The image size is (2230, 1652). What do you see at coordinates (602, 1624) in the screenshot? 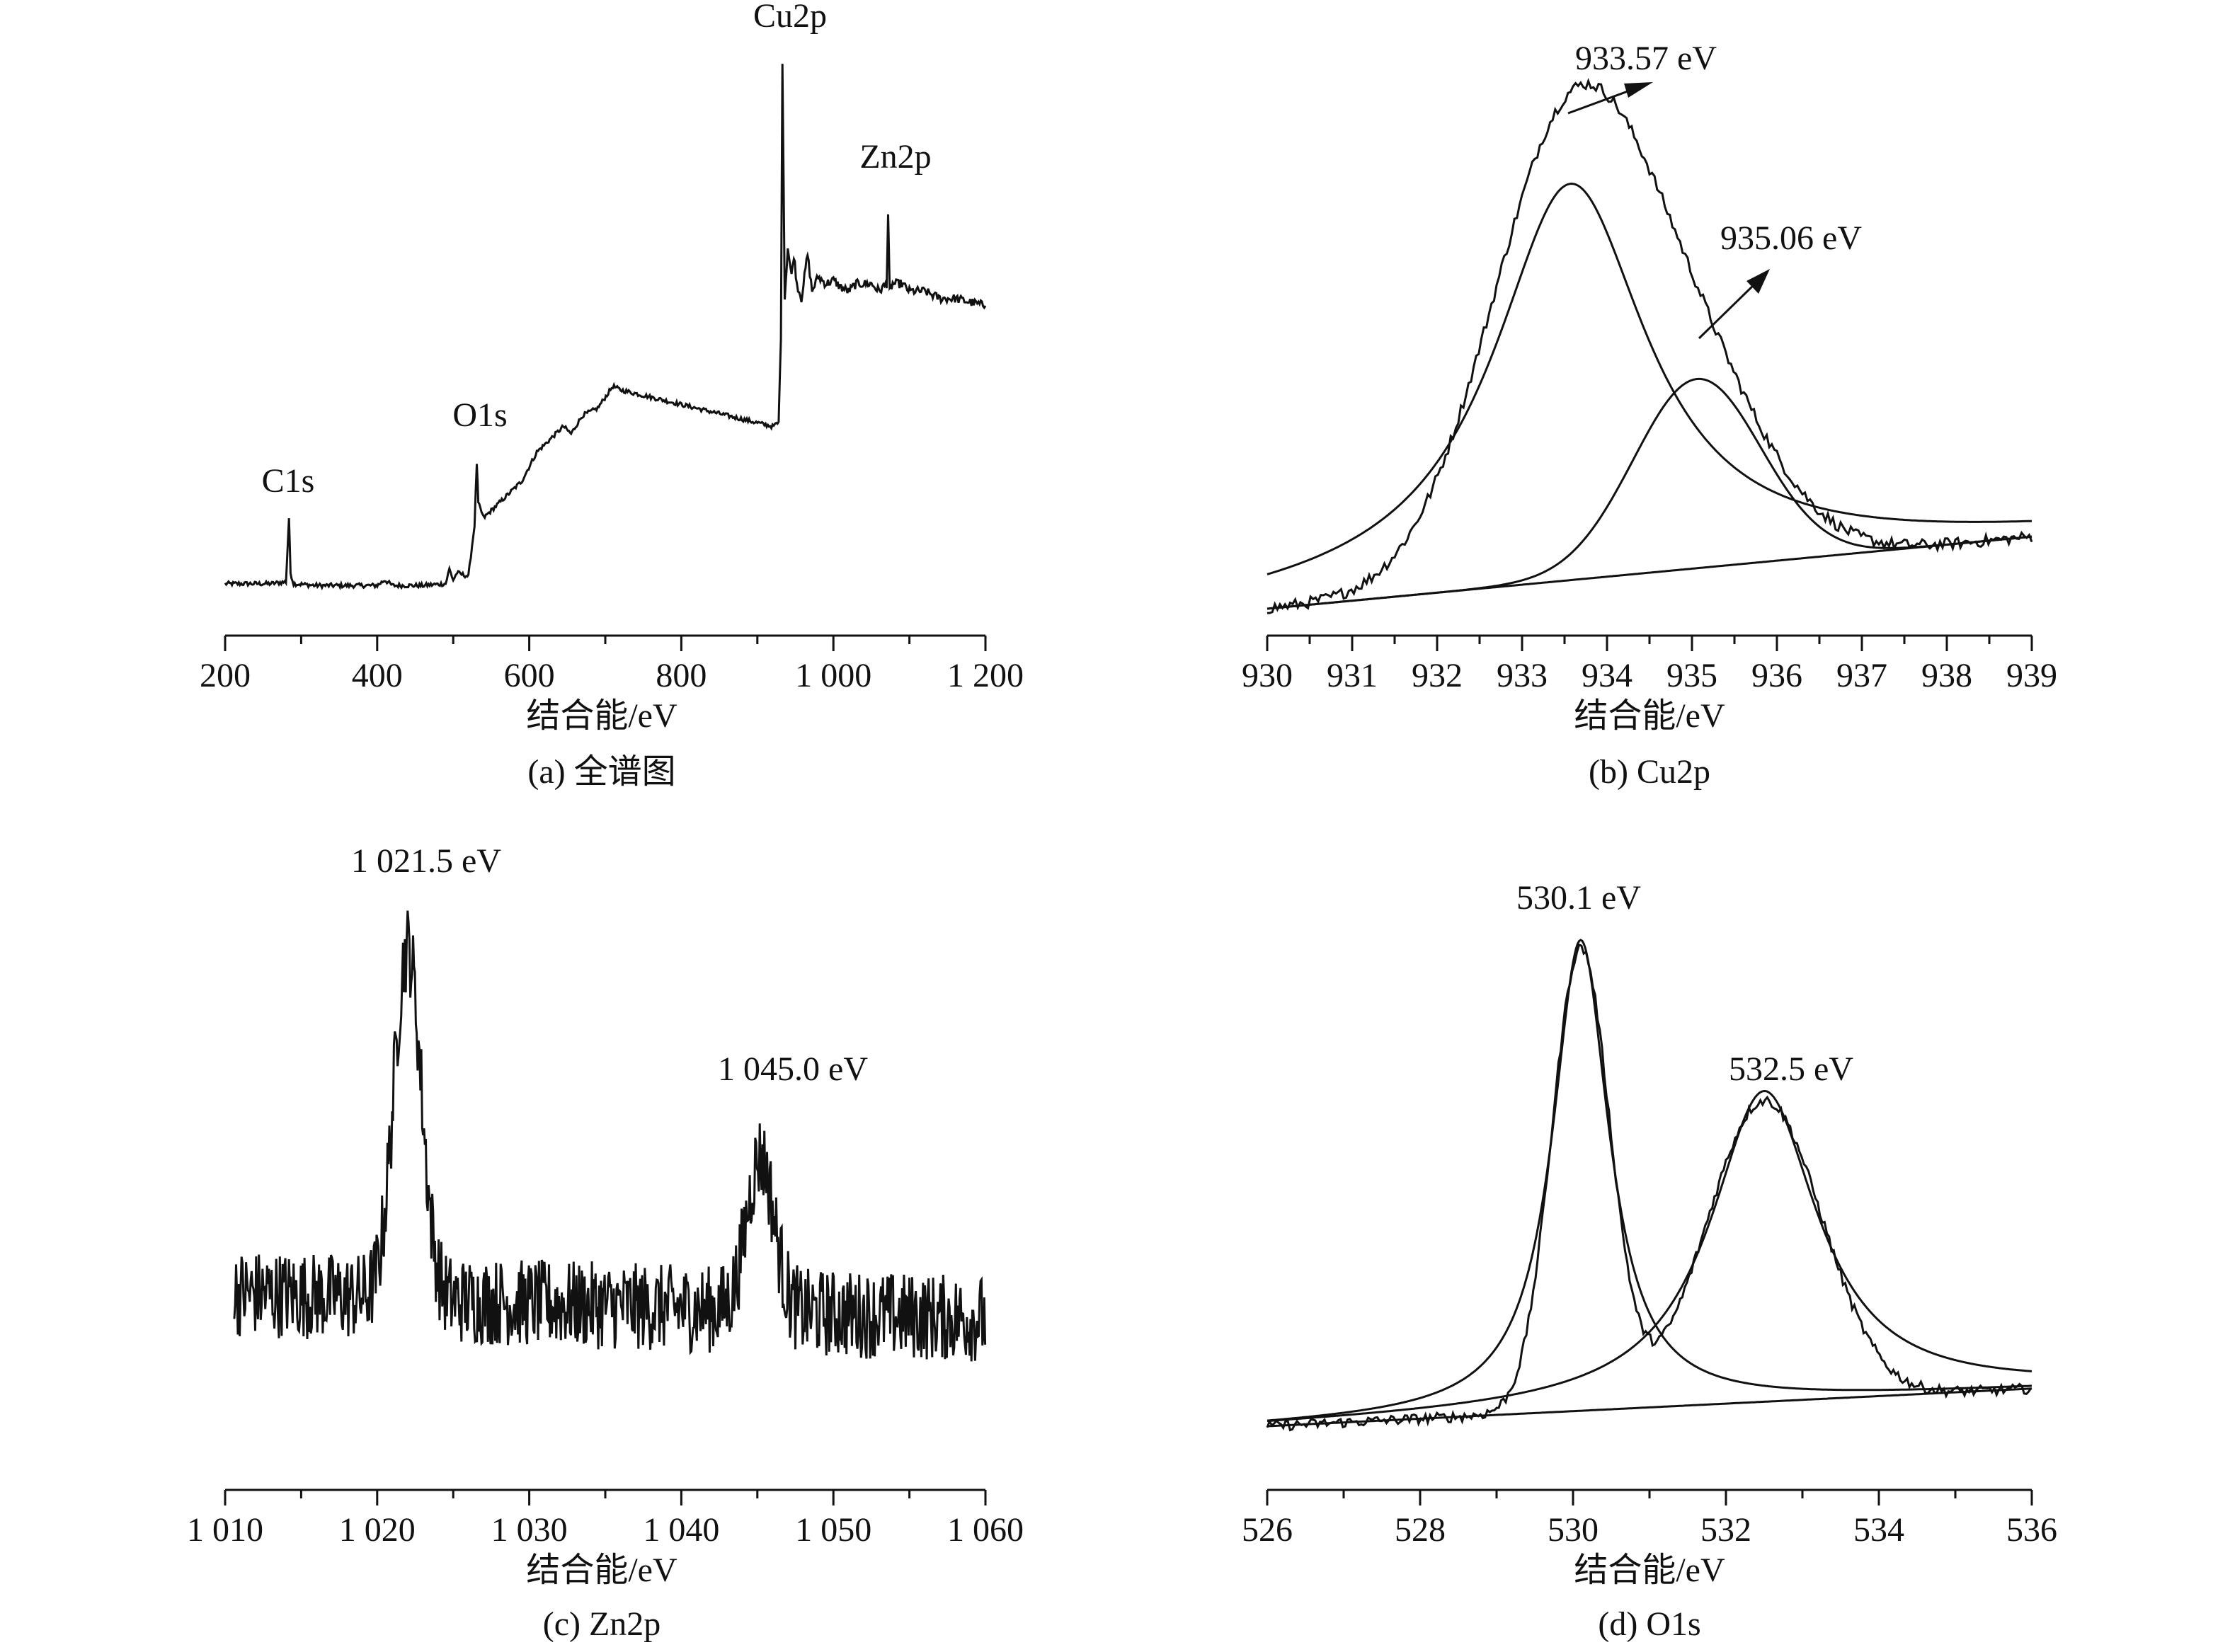
I see `panel-c-caption: (c) Zn2p` at bounding box center [602, 1624].